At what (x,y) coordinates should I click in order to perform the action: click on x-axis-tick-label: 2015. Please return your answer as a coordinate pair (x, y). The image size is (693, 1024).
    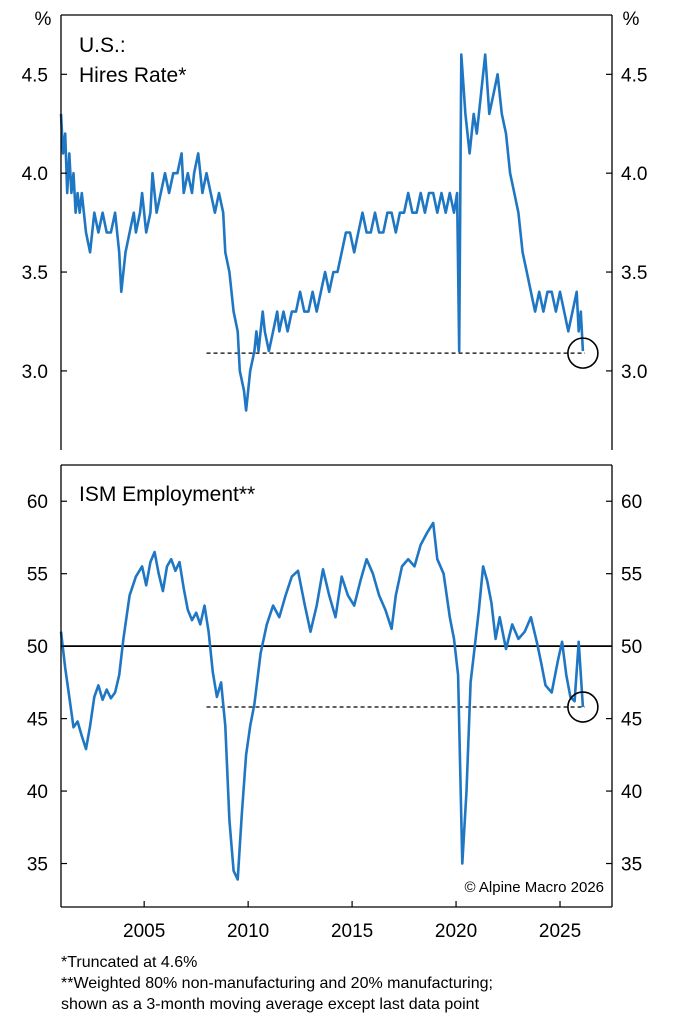
    Looking at the image, I should click on (352, 931).